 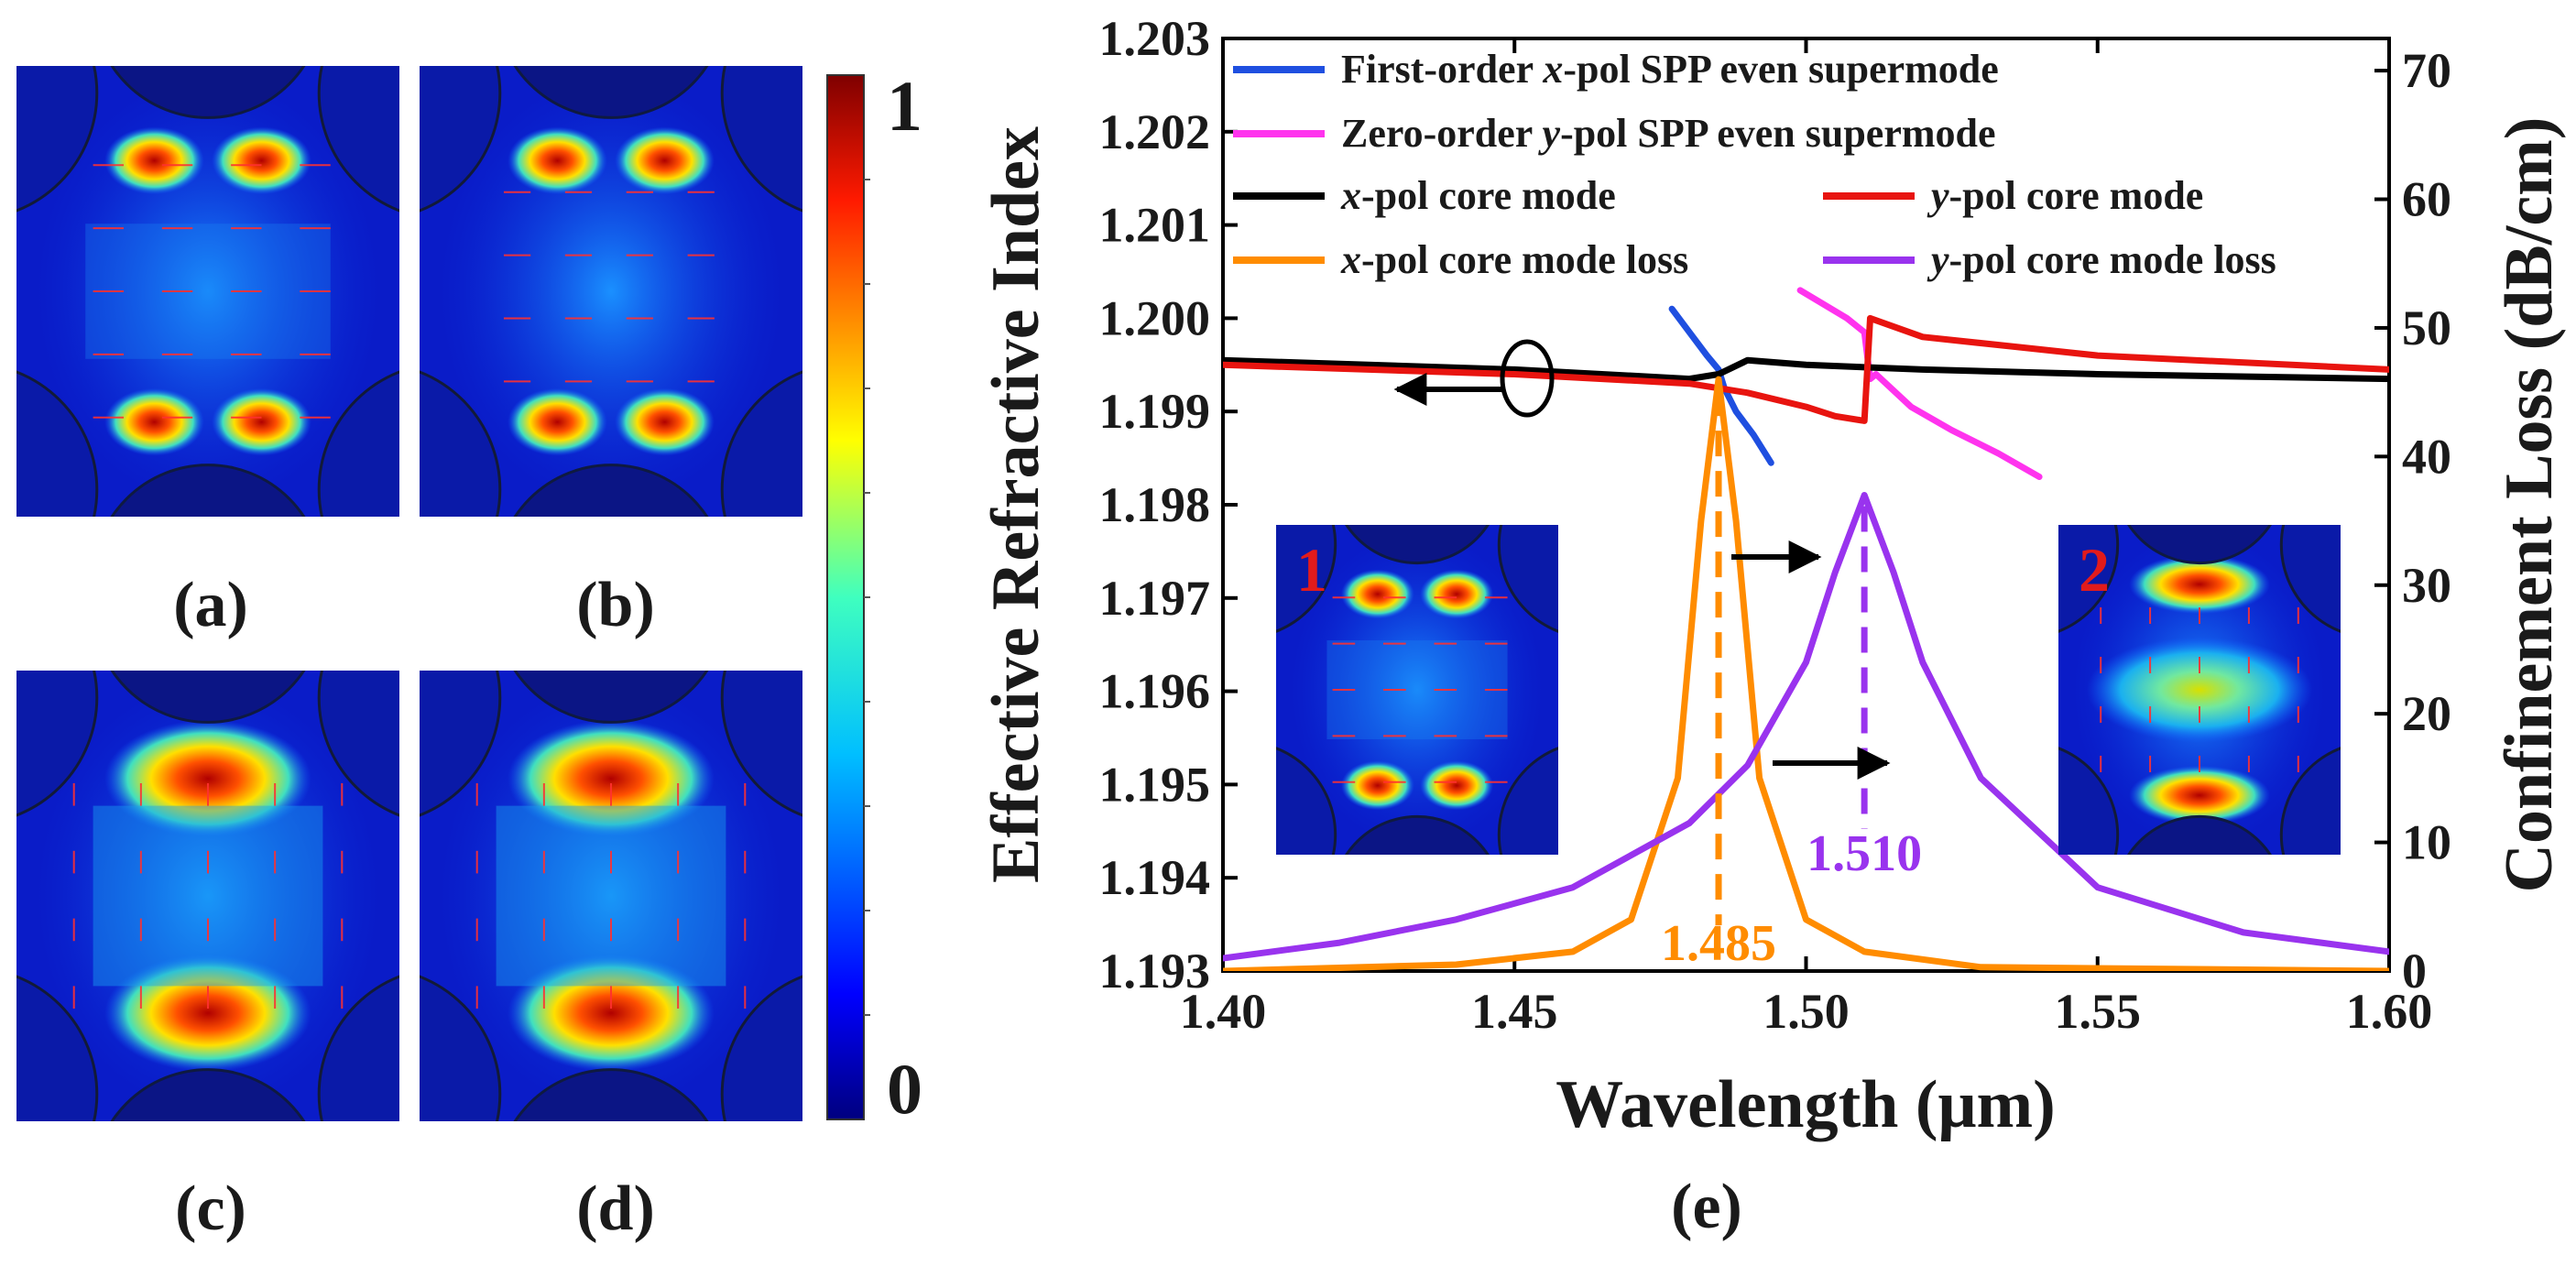 What do you see at coordinates (616, 1208) in the screenshot?
I see `panel-label-d: (d)` at bounding box center [616, 1208].